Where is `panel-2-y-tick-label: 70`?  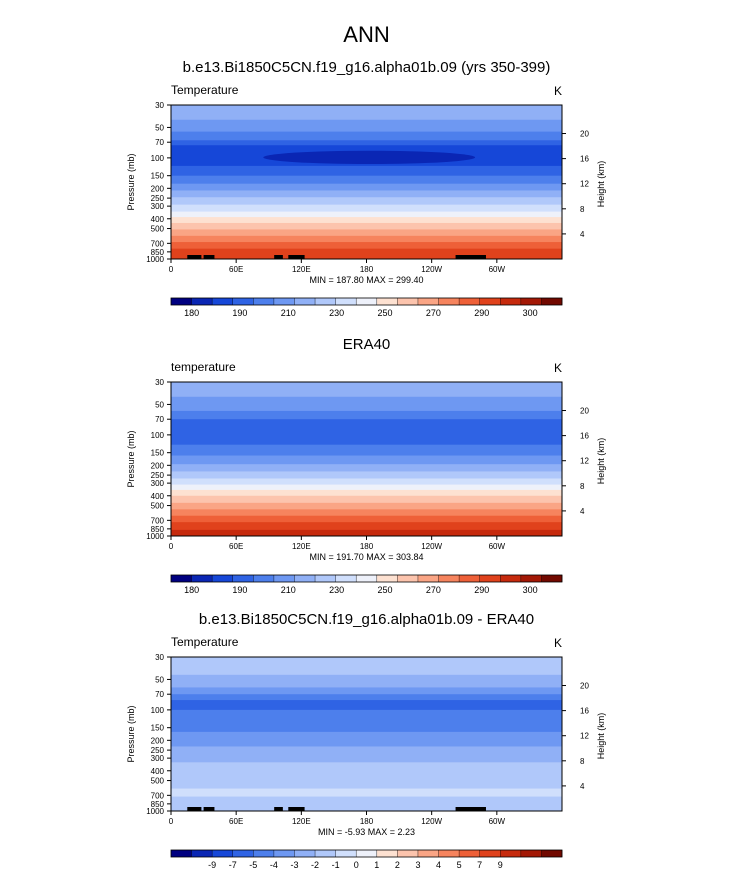 panel-2-y-tick-label: 70 is located at coordinates (159, 419).